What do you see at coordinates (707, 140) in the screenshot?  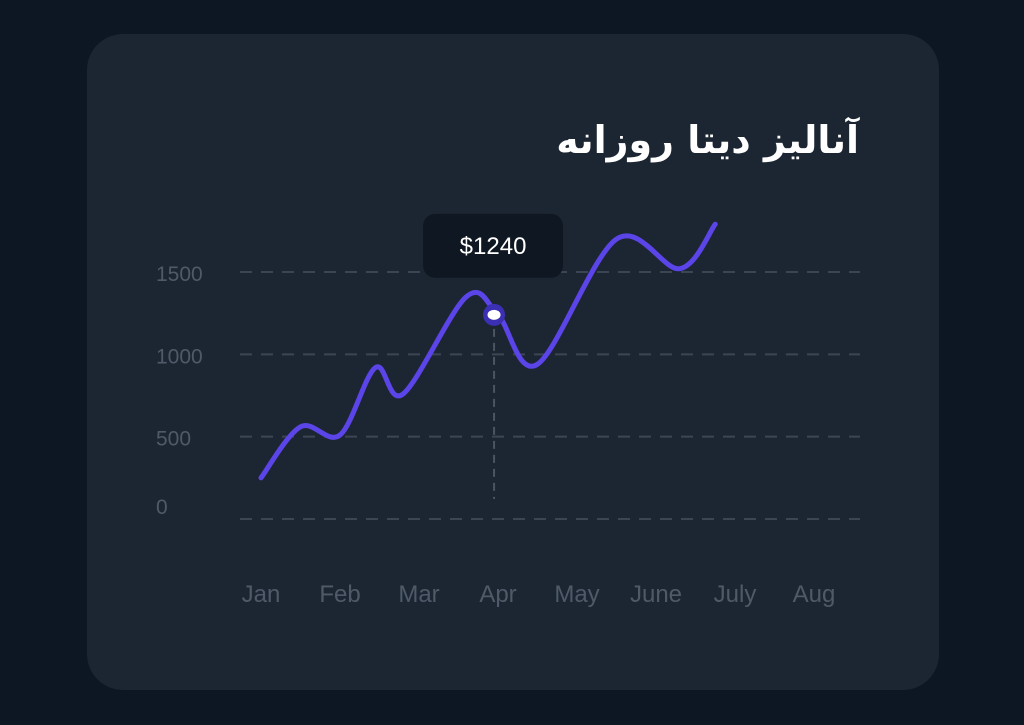 I see `chart-title: آنالیز دیتا روزانه` at bounding box center [707, 140].